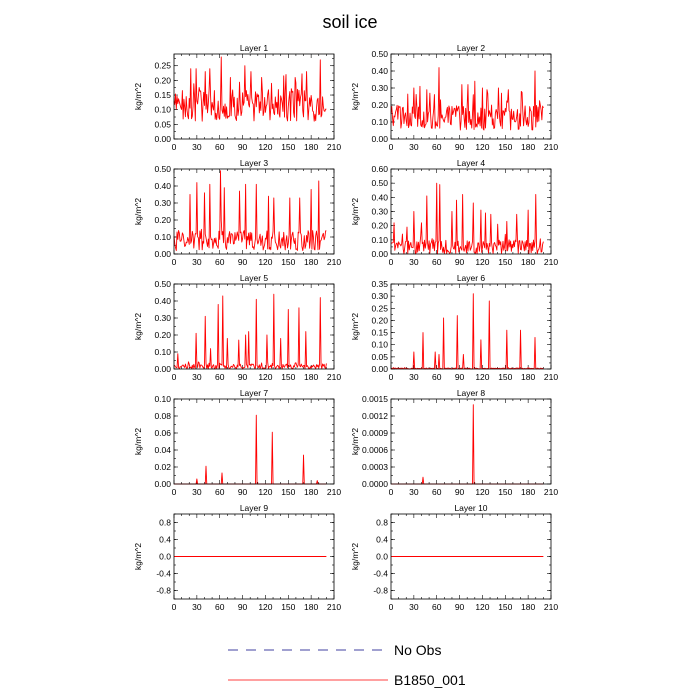 The image size is (700, 700). Describe the element at coordinates (380, 574) in the screenshot. I see `y-tick-label: -0.4` at that location.